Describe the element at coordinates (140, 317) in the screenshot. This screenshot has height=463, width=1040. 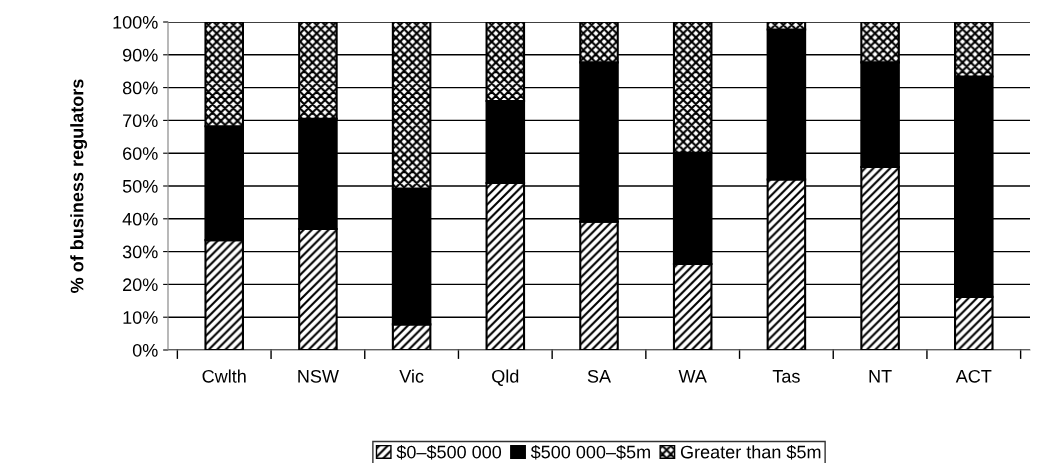
I see `y-tick-label: 10%` at that location.